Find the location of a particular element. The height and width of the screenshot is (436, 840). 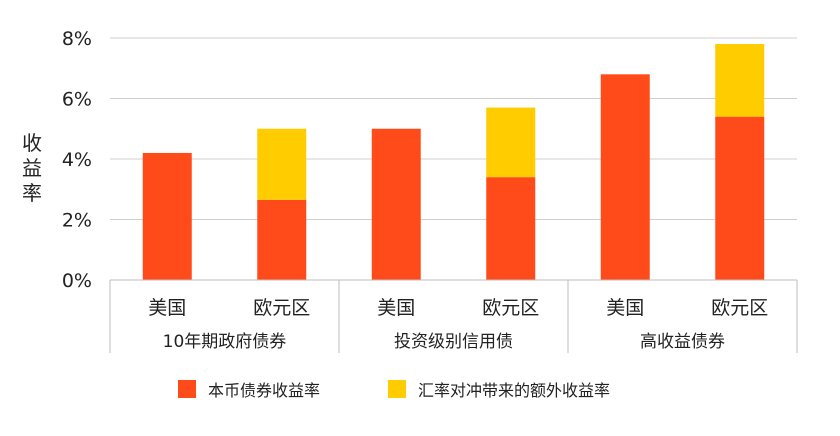

y-axis-label-char: 率 is located at coordinates (32, 193).